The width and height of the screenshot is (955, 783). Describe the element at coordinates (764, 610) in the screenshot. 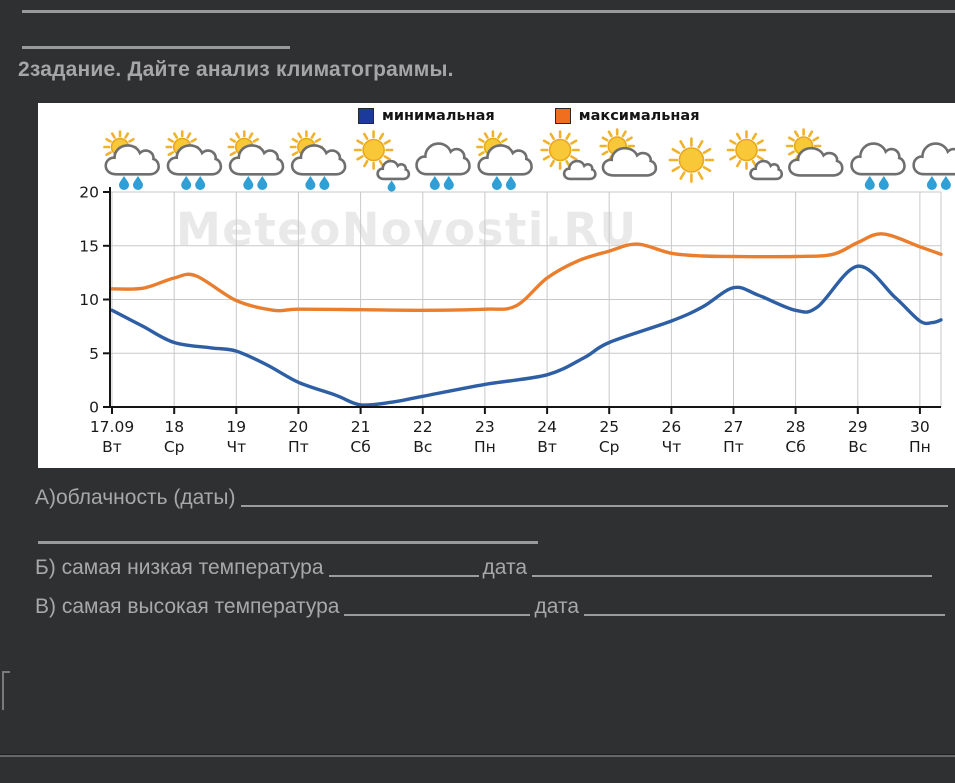

I see `answer-blank-c-date` at that location.